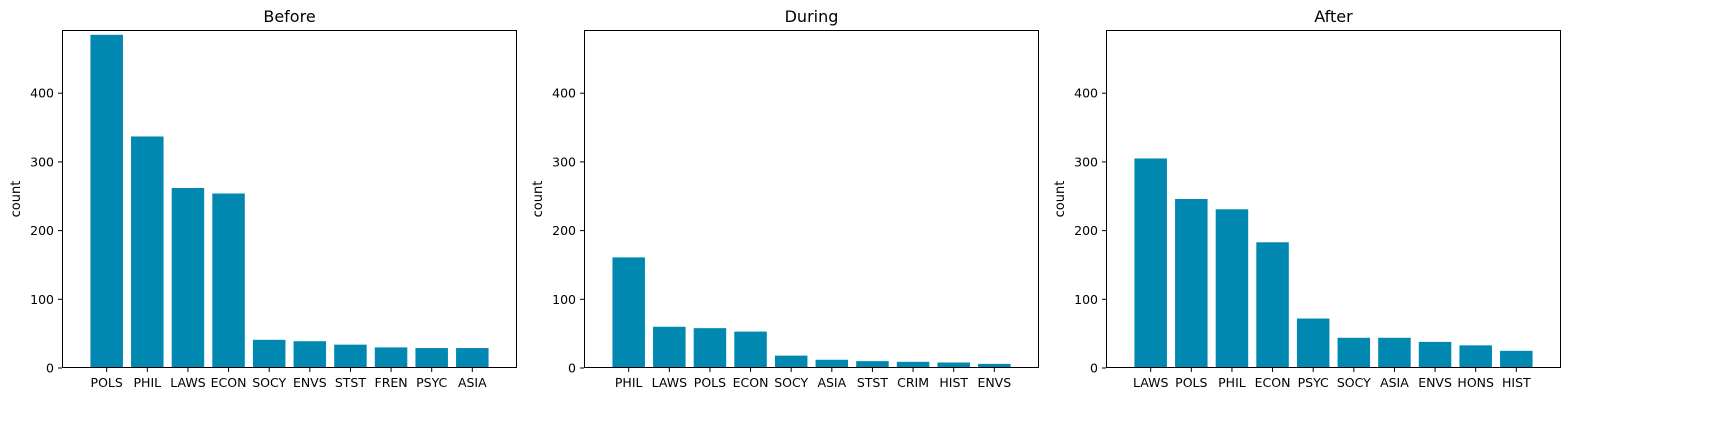 This screenshot has height=435, width=1713. I want to click on chart-title: During, so click(812, 16).